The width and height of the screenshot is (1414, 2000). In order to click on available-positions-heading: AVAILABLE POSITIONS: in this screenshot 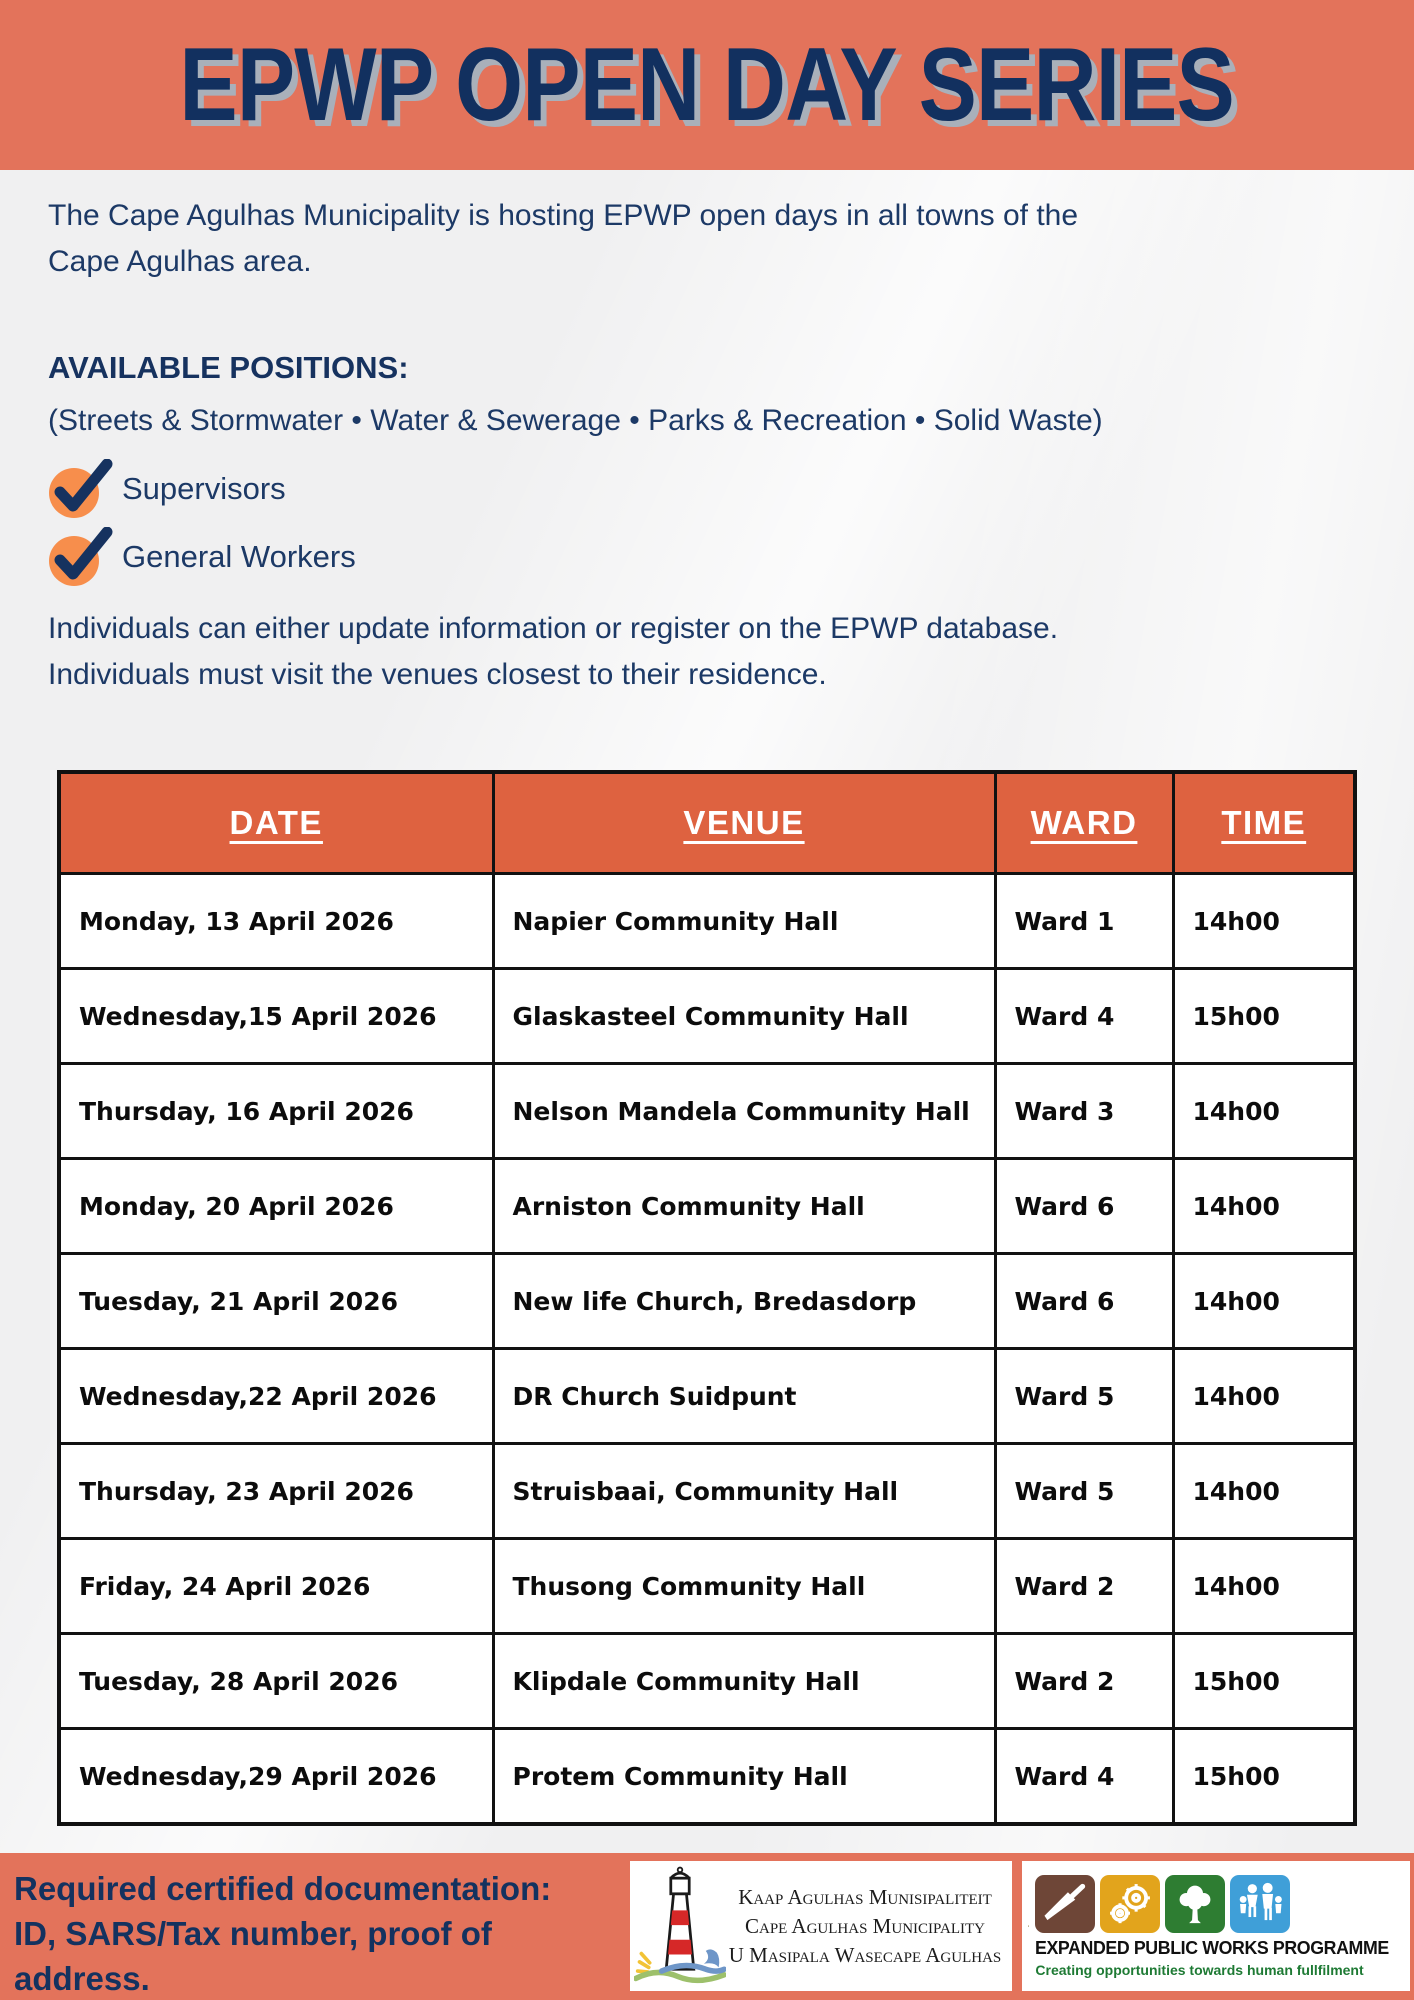, I will do `click(228, 367)`.